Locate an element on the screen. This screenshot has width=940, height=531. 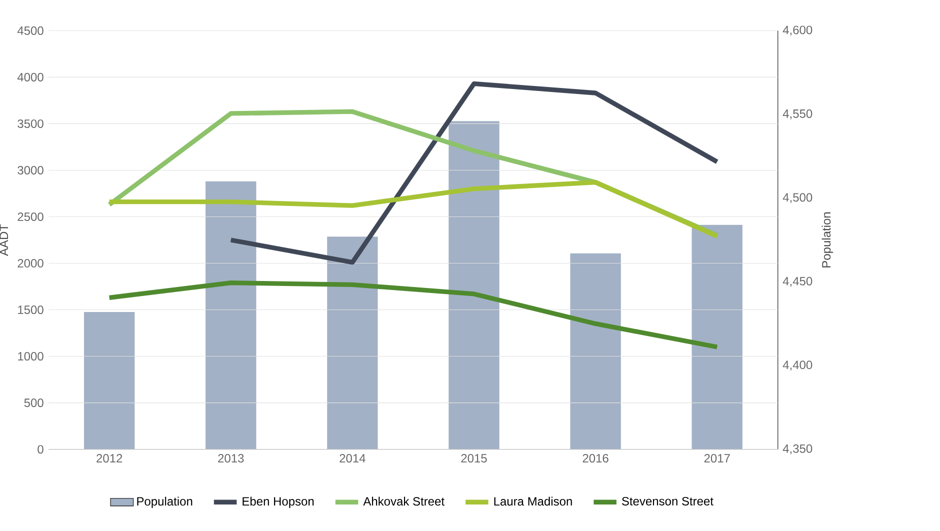
x-tick-label: 2013 is located at coordinates (231, 458).